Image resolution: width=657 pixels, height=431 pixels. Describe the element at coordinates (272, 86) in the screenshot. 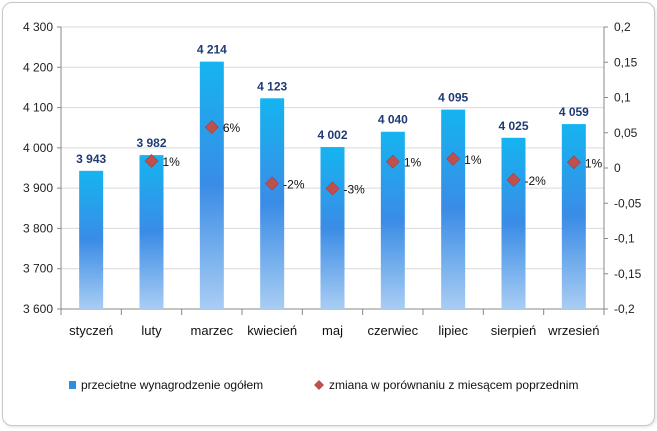

I see `bar-value-label: 4 123` at that location.